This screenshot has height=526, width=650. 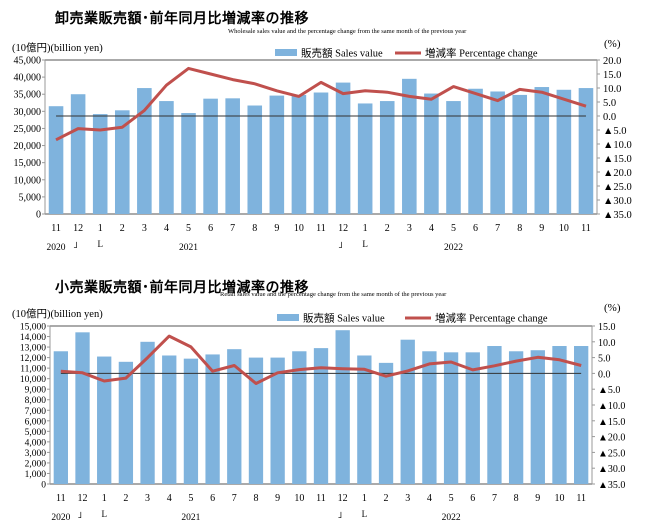 I want to click on left-tick-label: 0, so click(x=43, y=486).